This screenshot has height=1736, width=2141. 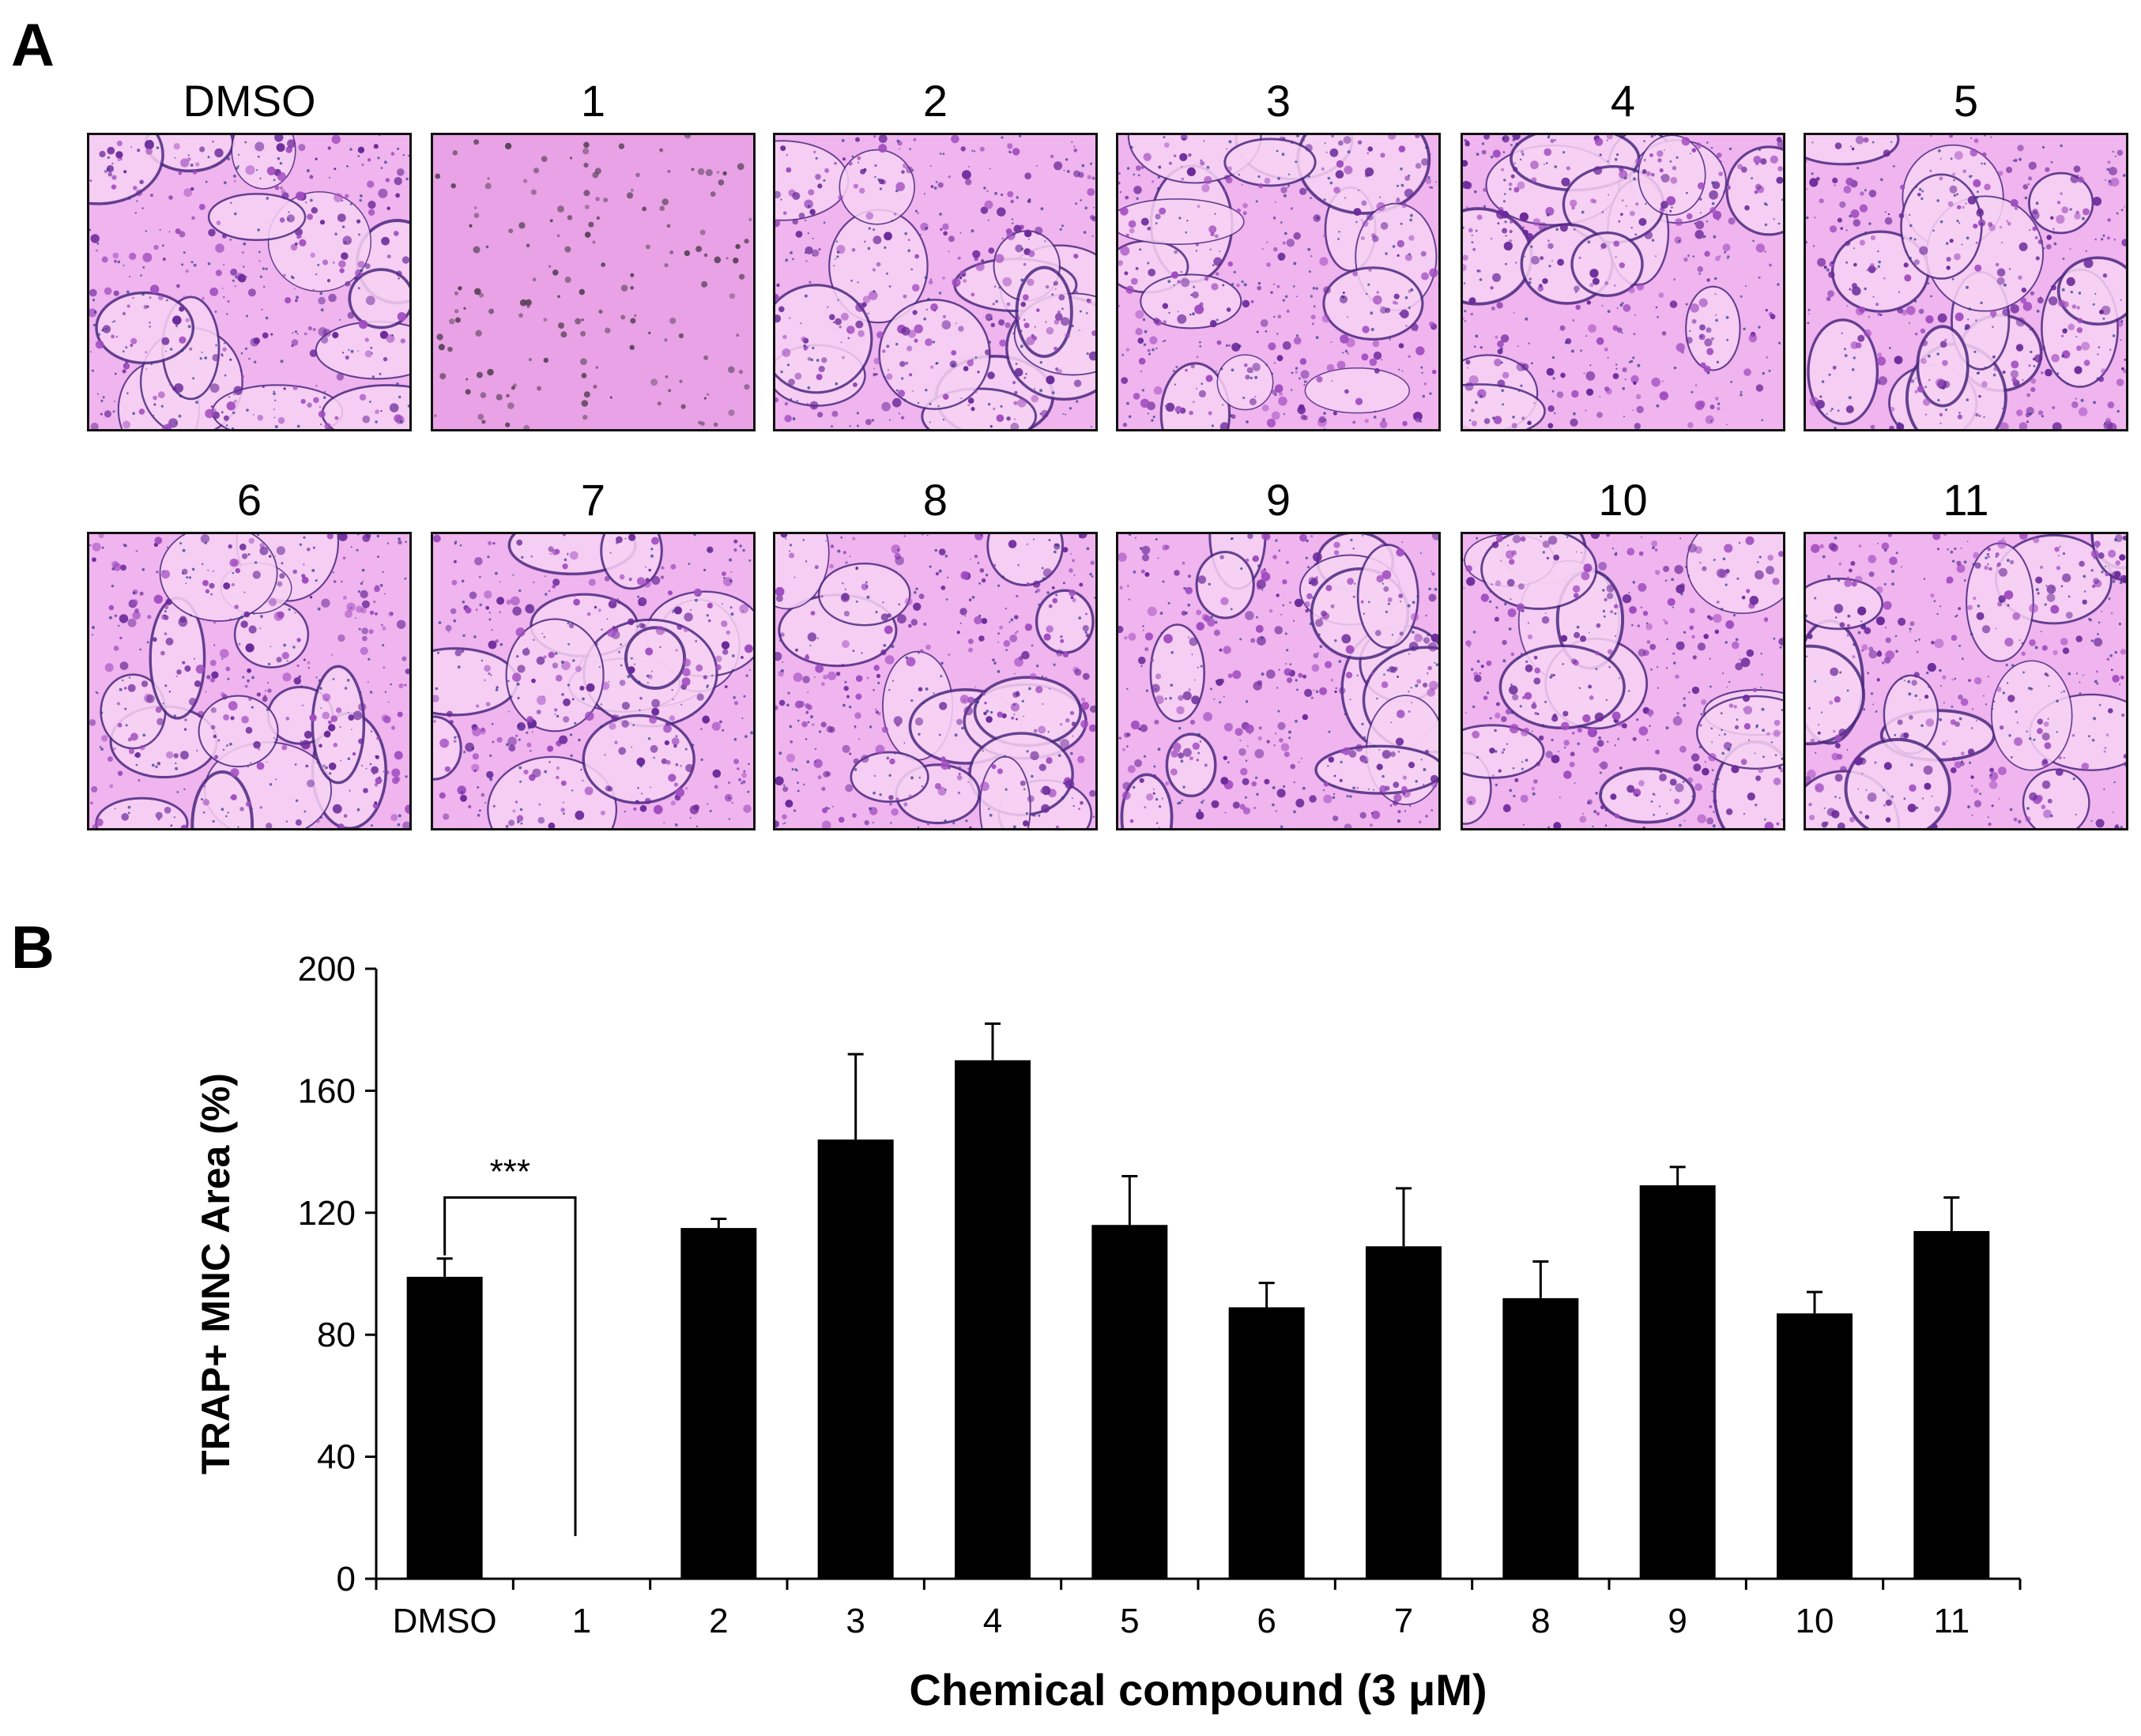 I want to click on significance-label: ***, so click(x=510, y=1172).